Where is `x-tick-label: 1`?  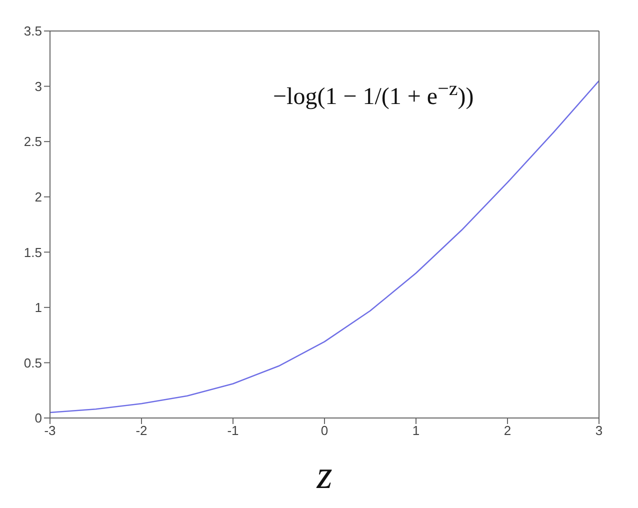
x-tick-label: 1 is located at coordinates (416, 430).